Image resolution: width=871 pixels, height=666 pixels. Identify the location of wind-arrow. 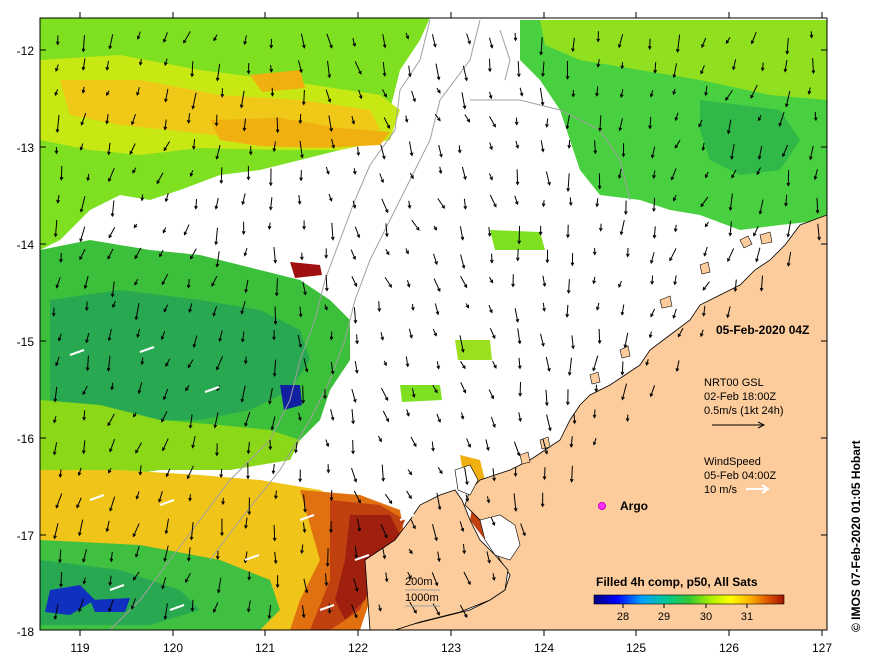
(147, 349).